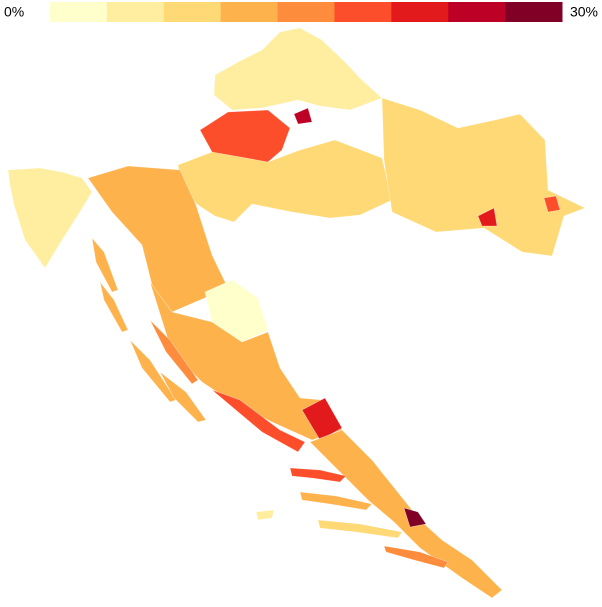 The image size is (602, 607). I want to click on legend, so click(306, 12).